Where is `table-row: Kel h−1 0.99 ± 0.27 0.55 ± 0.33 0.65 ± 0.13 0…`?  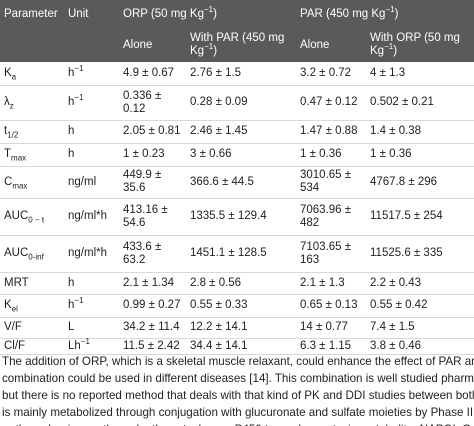 table-row: Kel h−1 0.99 ± 0.27 0.55 ± 0.33 0.65 ± 0.13 0… is located at coordinates (237, 306).